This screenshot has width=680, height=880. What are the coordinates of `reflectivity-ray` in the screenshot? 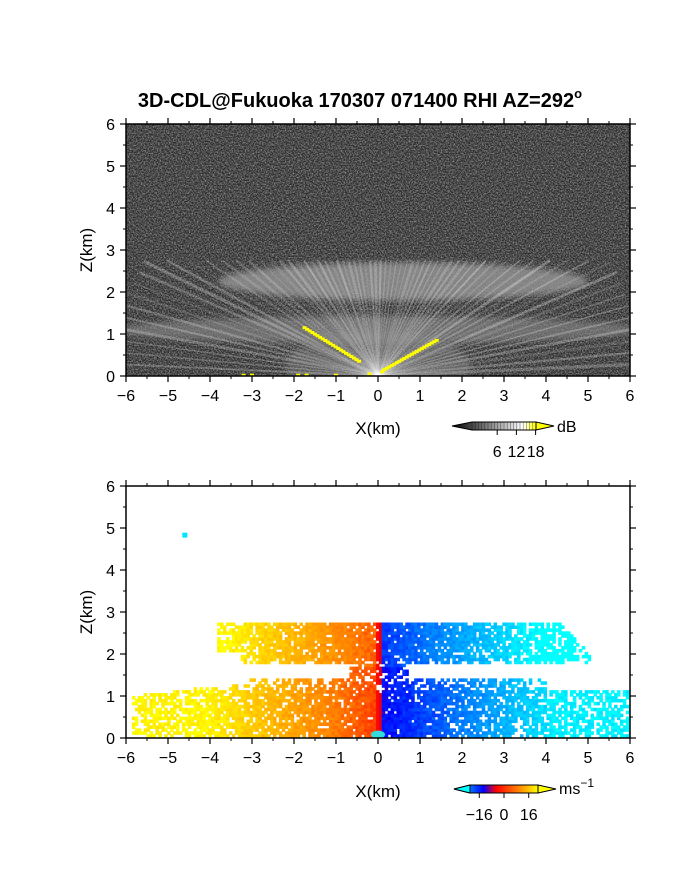 It's located at (499, 329).